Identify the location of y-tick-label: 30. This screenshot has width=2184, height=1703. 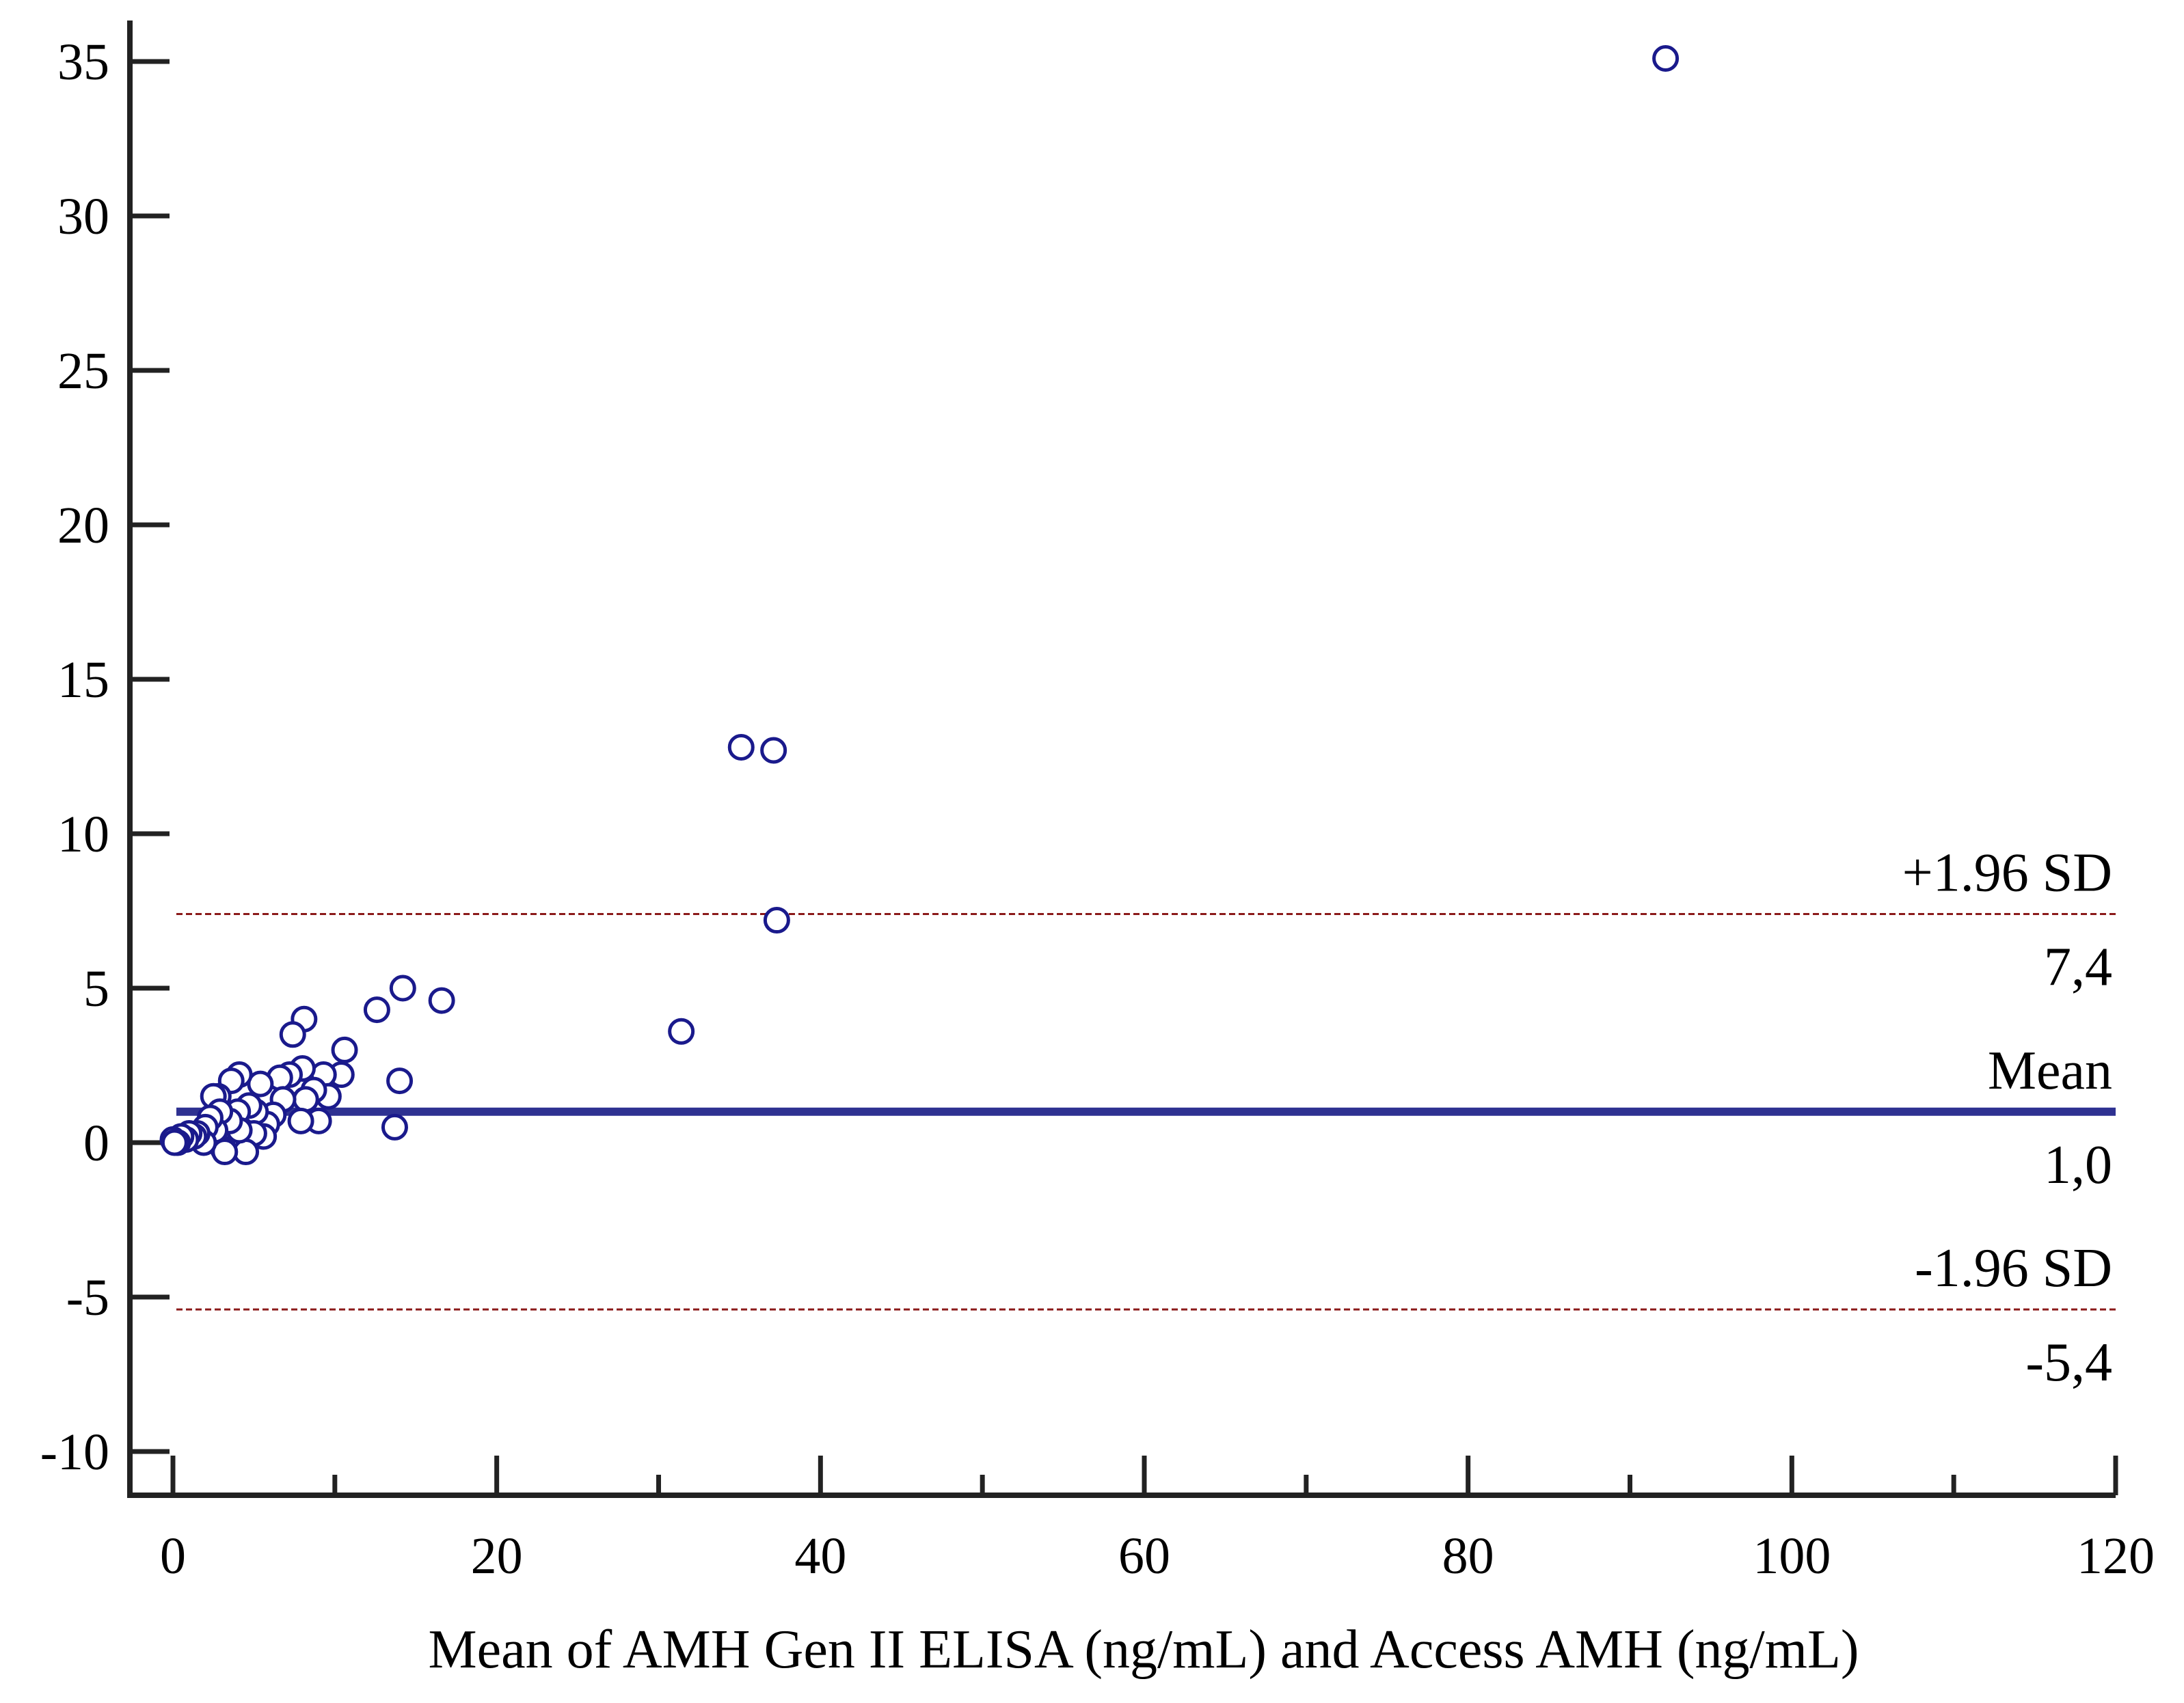
(83, 216).